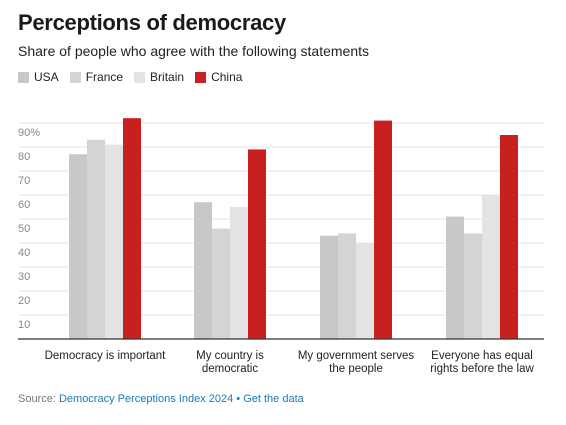 The image size is (566, 425). I want to click on y-tick-label: 90%, so click(29, 133).